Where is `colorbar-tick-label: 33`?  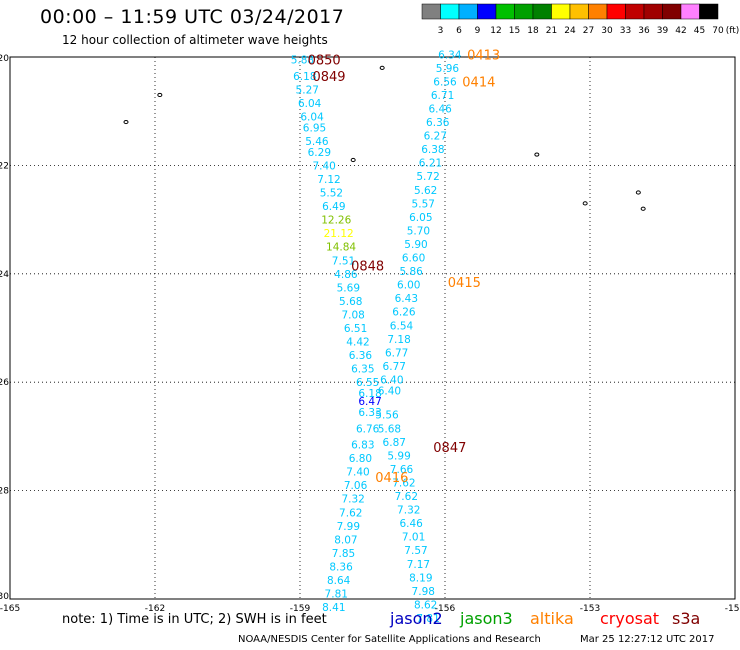 colorbar-tick-label: 33 is located at coordinates (625, 31).